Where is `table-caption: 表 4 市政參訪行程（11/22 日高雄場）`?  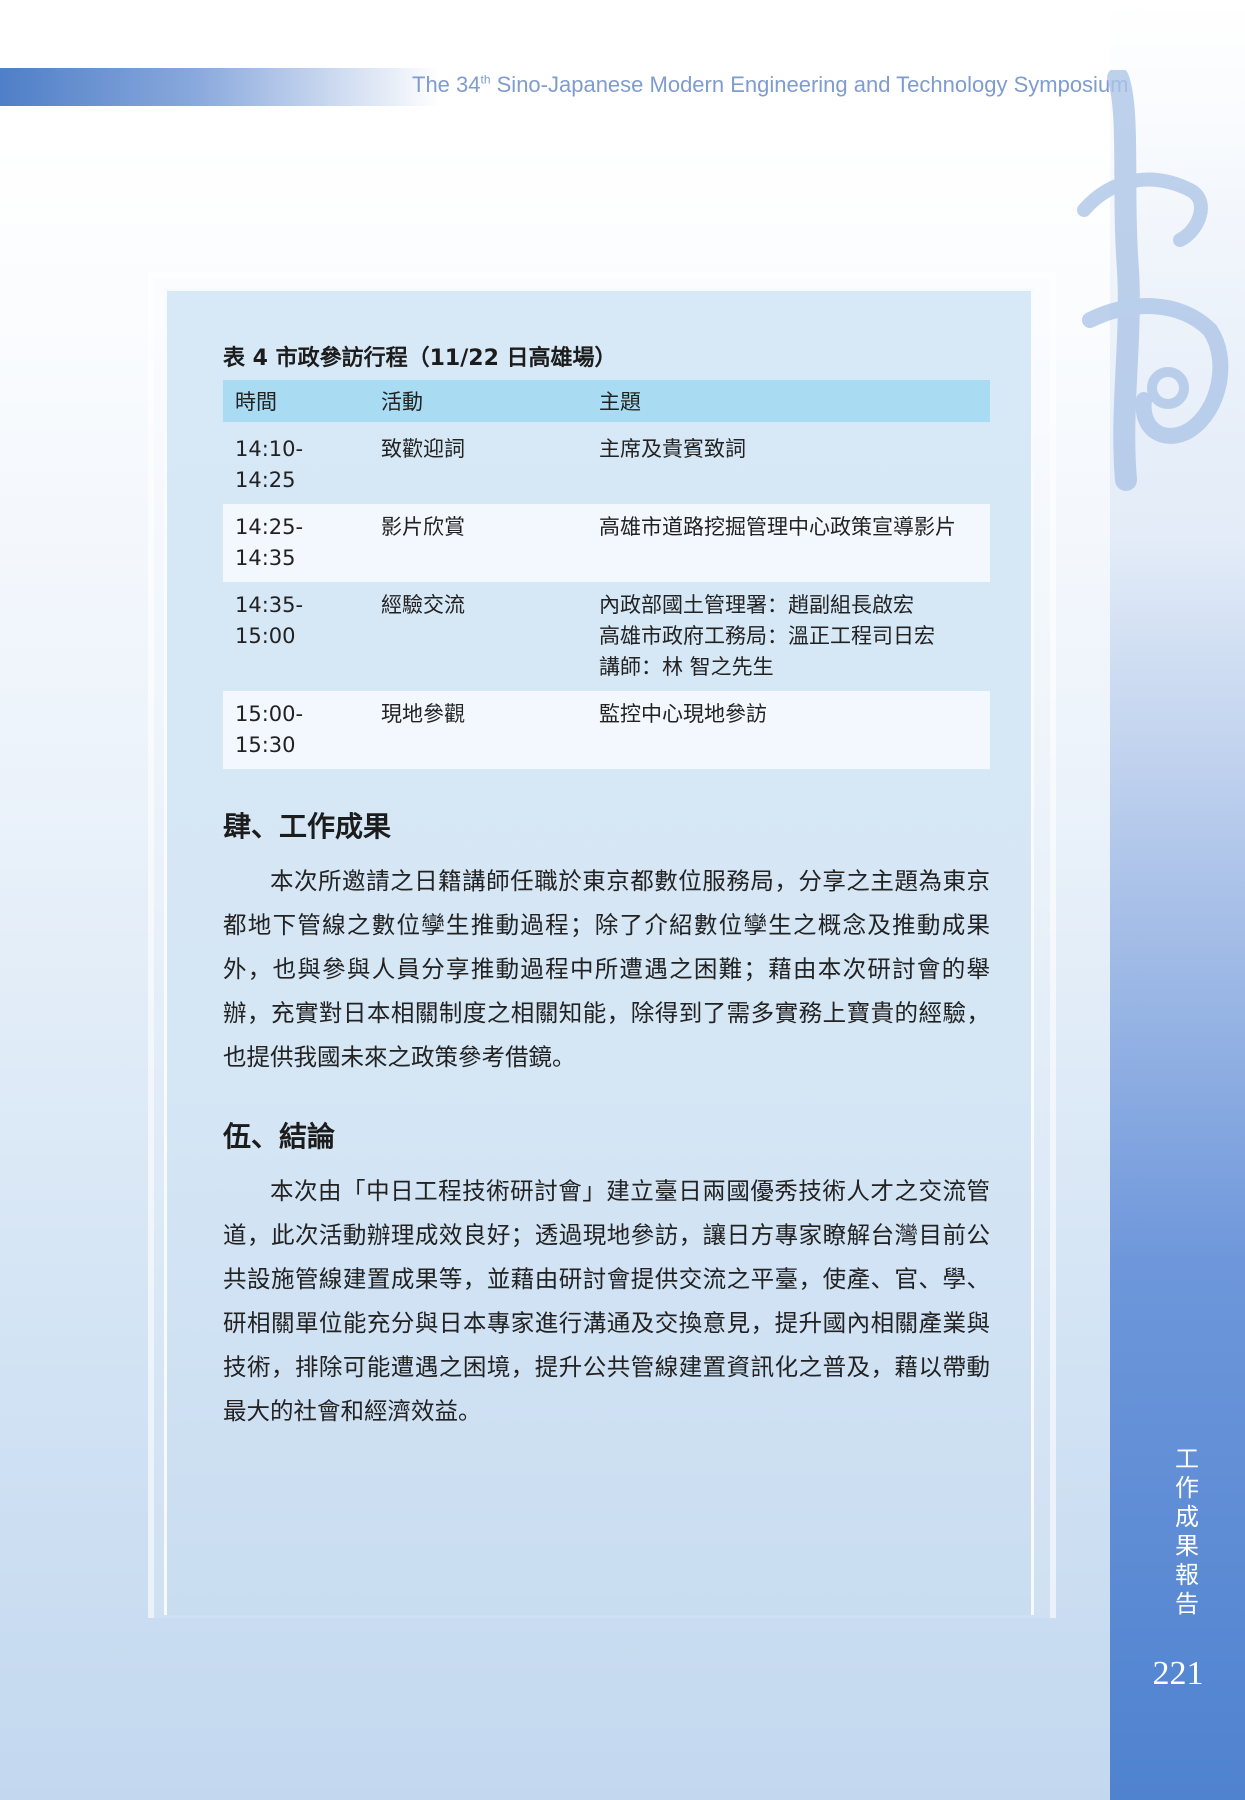
table-caption: 表 4 市政參訪行程（11/22 日高雄場） is located at coordinates (420, 358).